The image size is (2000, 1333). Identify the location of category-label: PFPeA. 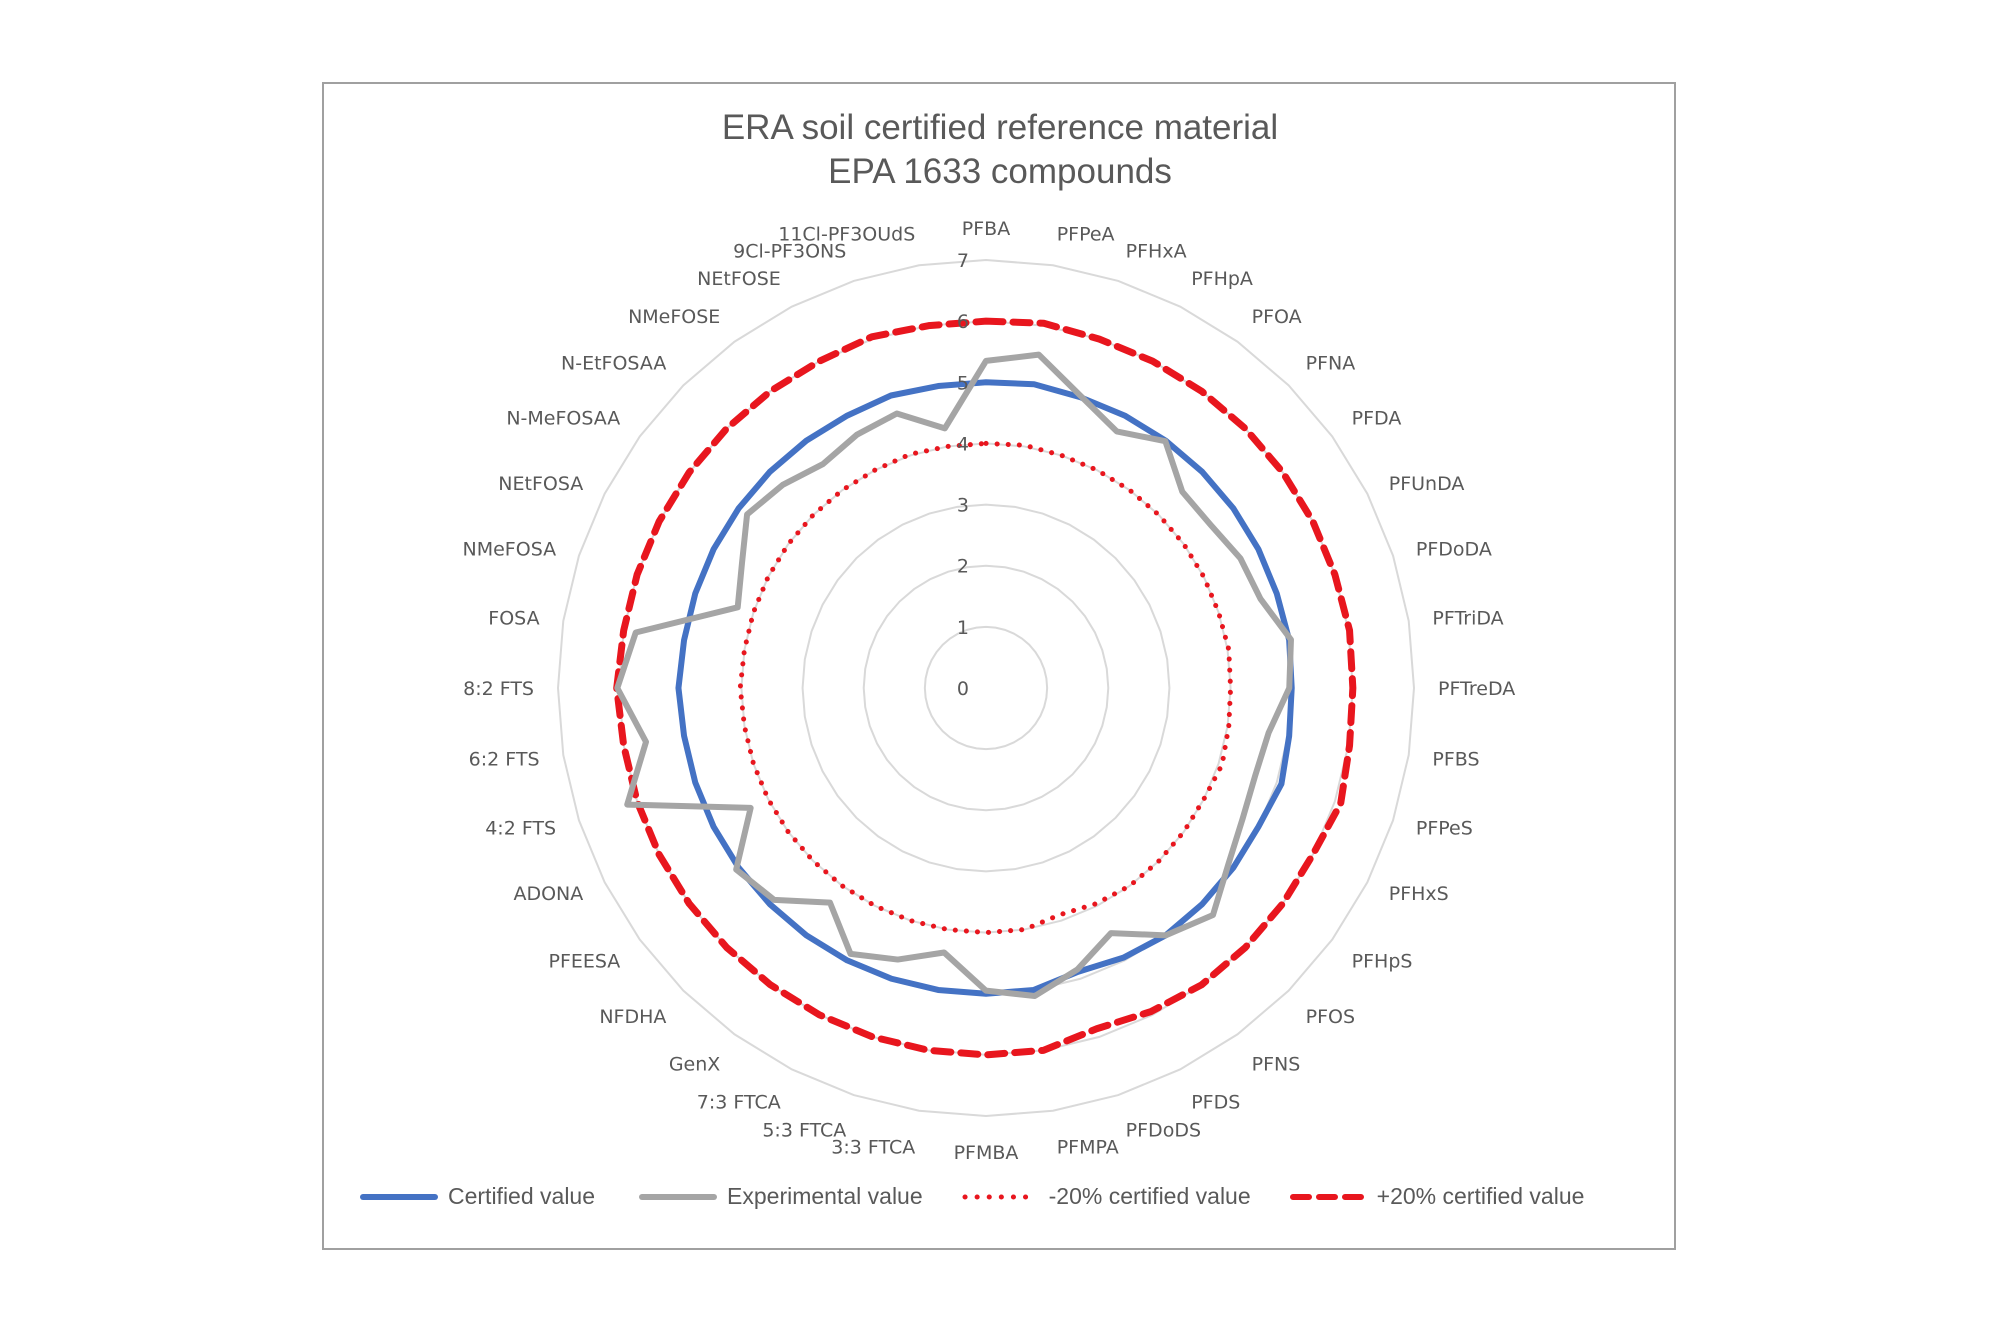
(1086, 235).